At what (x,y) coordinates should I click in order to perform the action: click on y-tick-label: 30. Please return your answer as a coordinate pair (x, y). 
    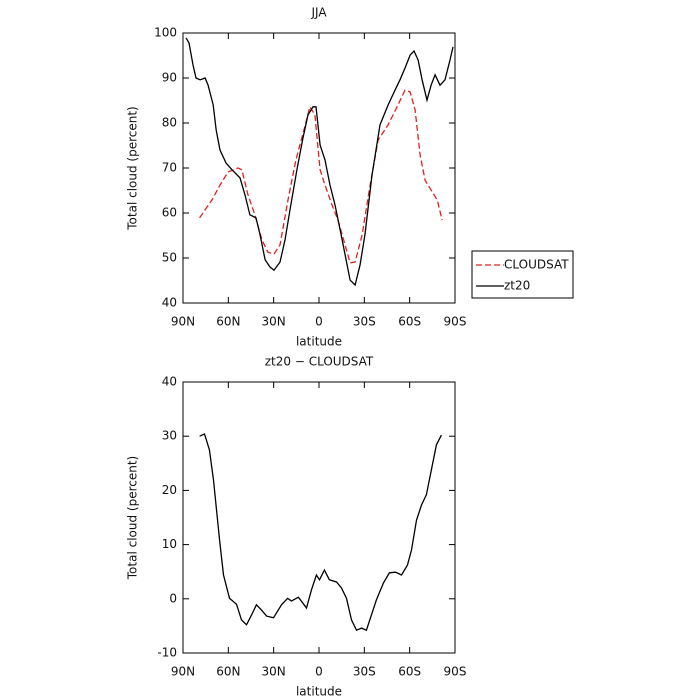
    Looking at the image, I should click on (169, 436).